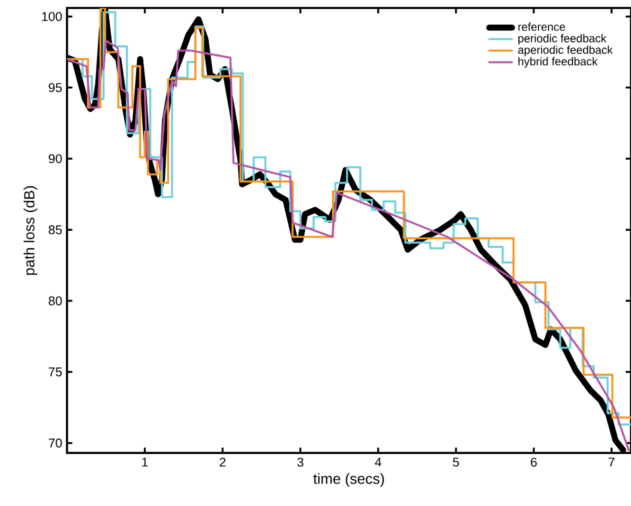 Image resolution: width=631 pixels, height=506 pixels. I want to click on legend-label: aperiodic feedback, so click(565, 51).